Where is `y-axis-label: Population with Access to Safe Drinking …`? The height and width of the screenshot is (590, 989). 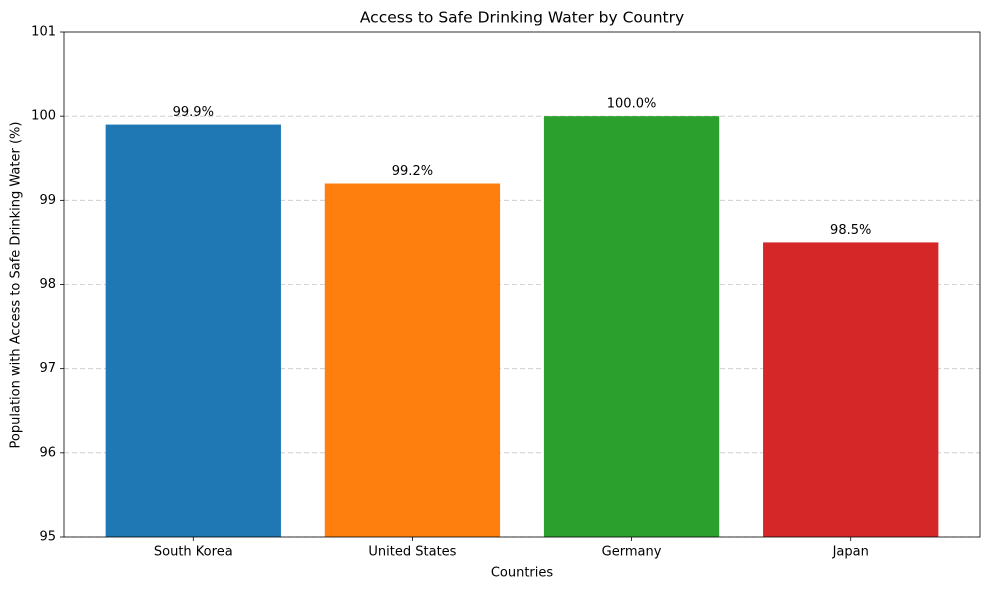
y-axis-label: Population with Access to Safe Drinking … is located at coordinates (16, 285).